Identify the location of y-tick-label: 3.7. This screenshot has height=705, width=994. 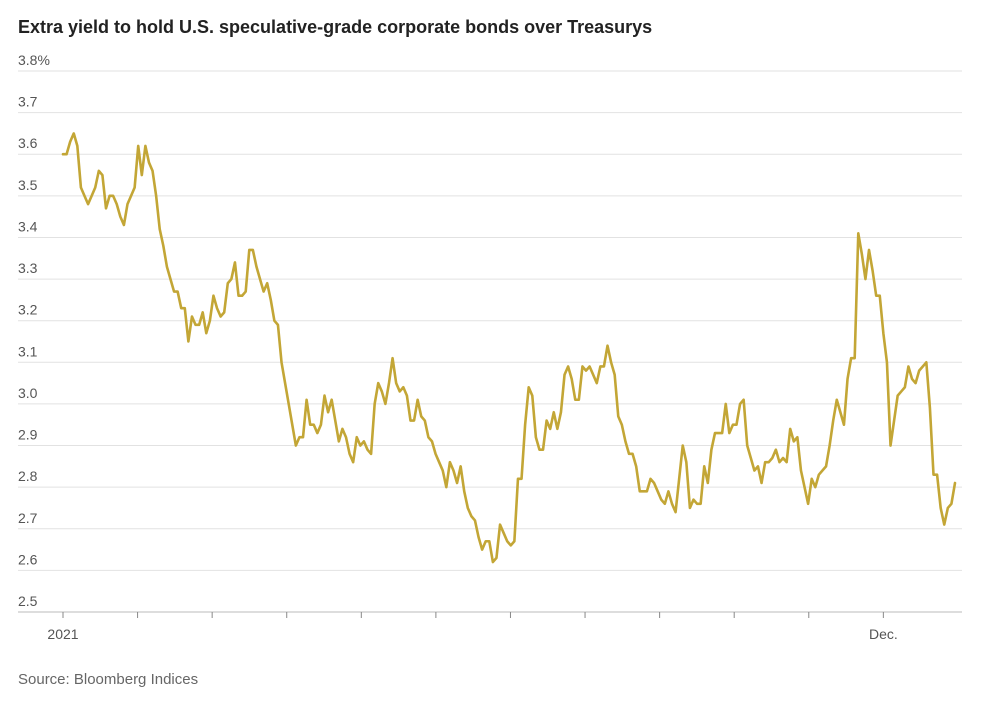
(28, 102).